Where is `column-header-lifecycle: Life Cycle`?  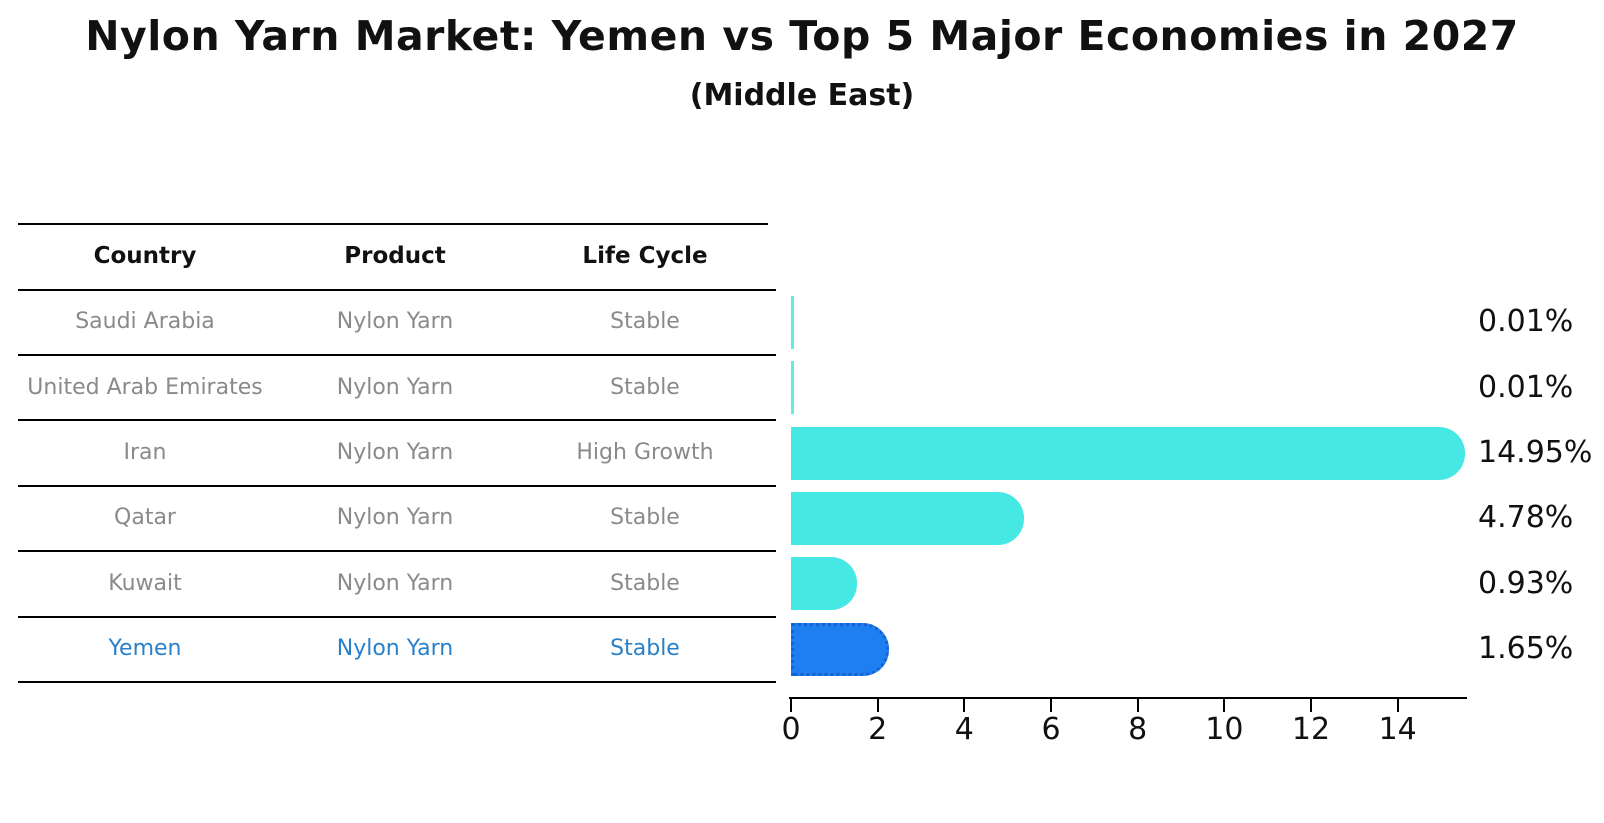
column-header-lifecycle: Life Cycle is located at coordinates (645, 256).